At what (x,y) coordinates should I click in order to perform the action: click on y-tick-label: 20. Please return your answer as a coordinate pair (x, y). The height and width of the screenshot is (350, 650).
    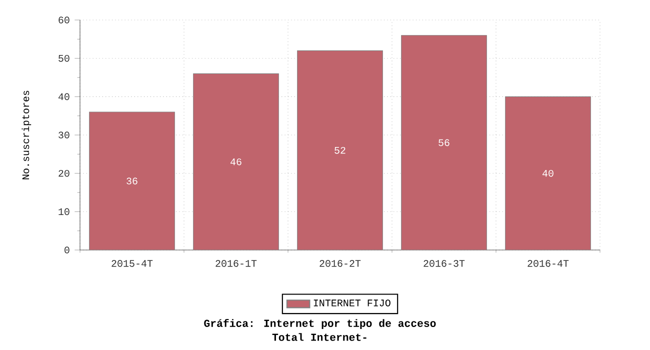
    Looking at the image, I should click on (64, 173).